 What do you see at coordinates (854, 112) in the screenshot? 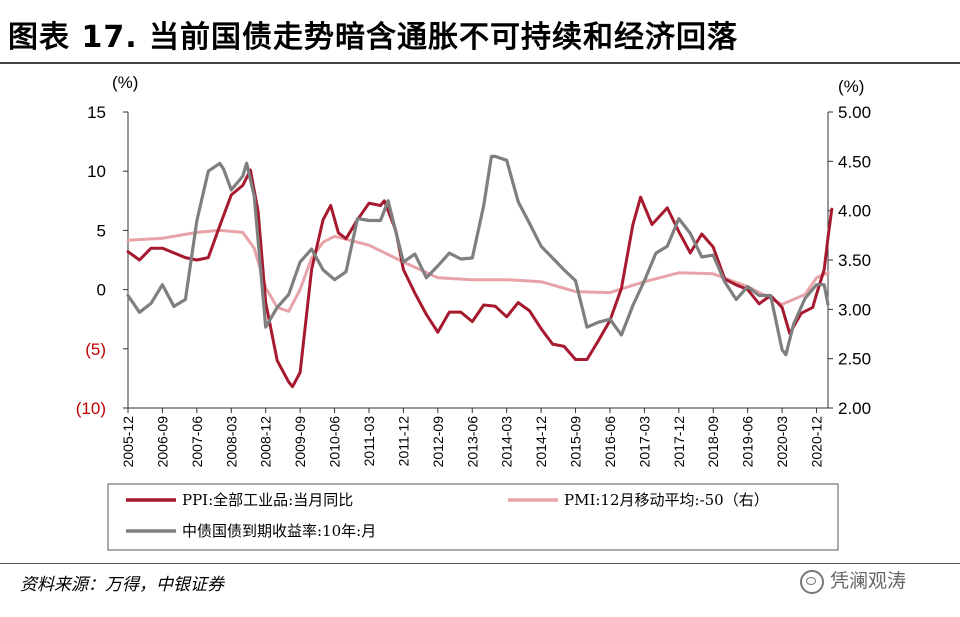
I see `right-tick-label: 5.00` at bounding box center [854, 112].